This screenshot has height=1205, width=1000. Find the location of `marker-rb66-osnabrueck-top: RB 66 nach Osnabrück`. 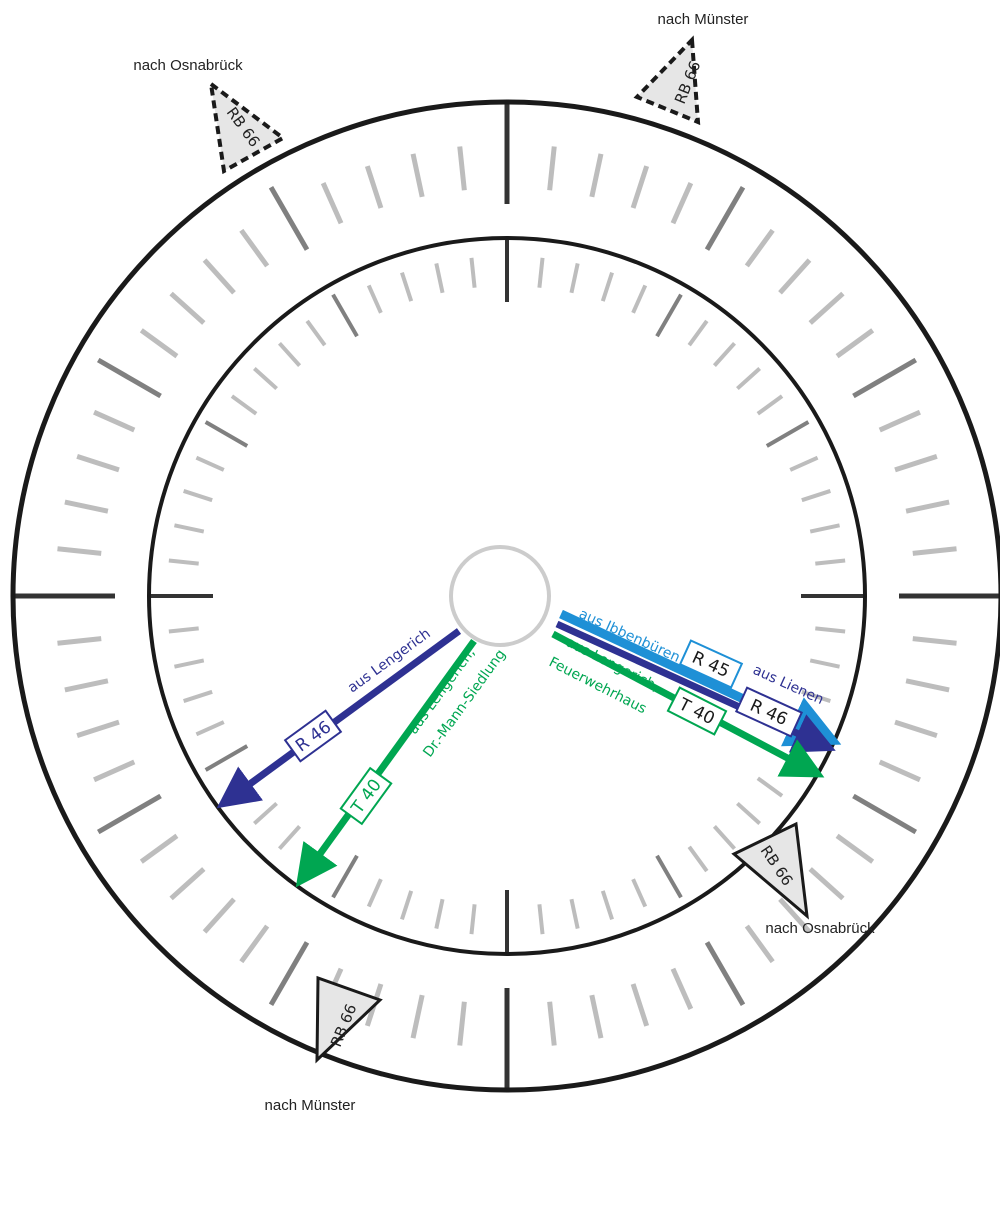

marker-rb66-osnabrueck-top: RB 66 nach Osnabrück is located at coordinates (210, 116).